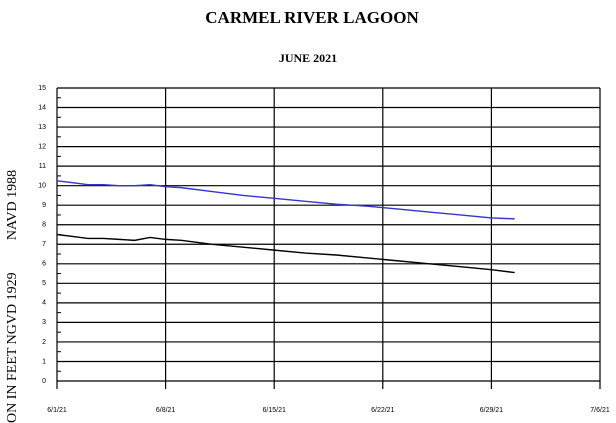 This screenshot has height=423, width=616. Describe the element at coordinates (308, 58) in the screenshot. I see `chart-subtitle: JUNE 2021` at that location.